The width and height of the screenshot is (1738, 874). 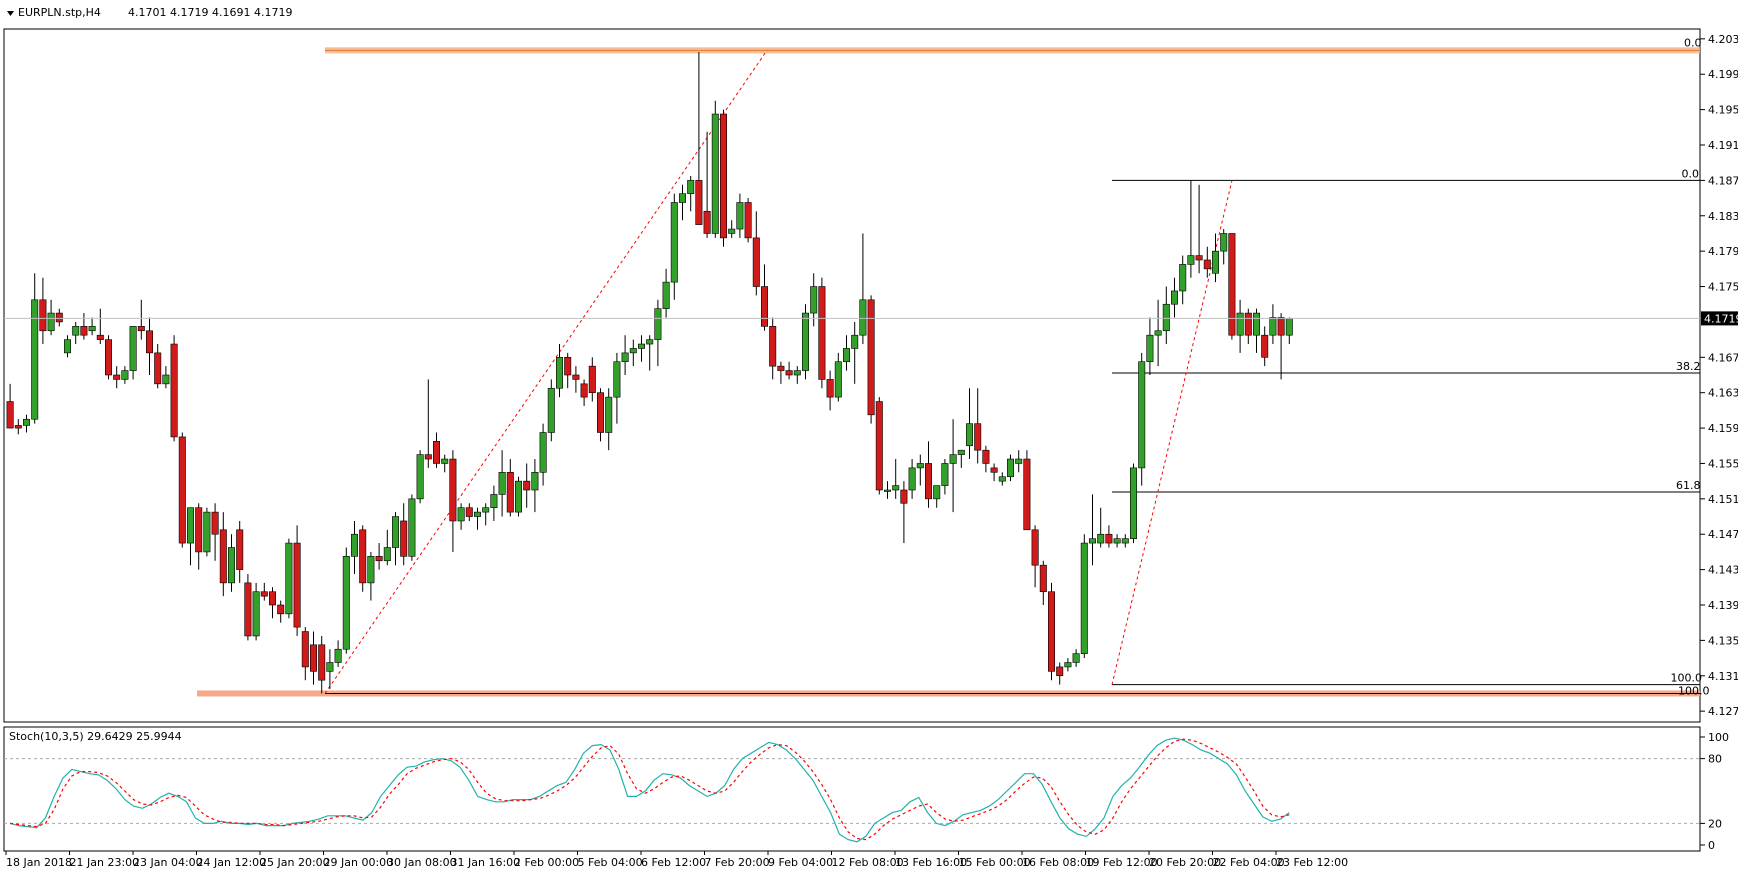 I want to click on time-tick-label: 2 Feb 00:00, so click(x=546, y=862).